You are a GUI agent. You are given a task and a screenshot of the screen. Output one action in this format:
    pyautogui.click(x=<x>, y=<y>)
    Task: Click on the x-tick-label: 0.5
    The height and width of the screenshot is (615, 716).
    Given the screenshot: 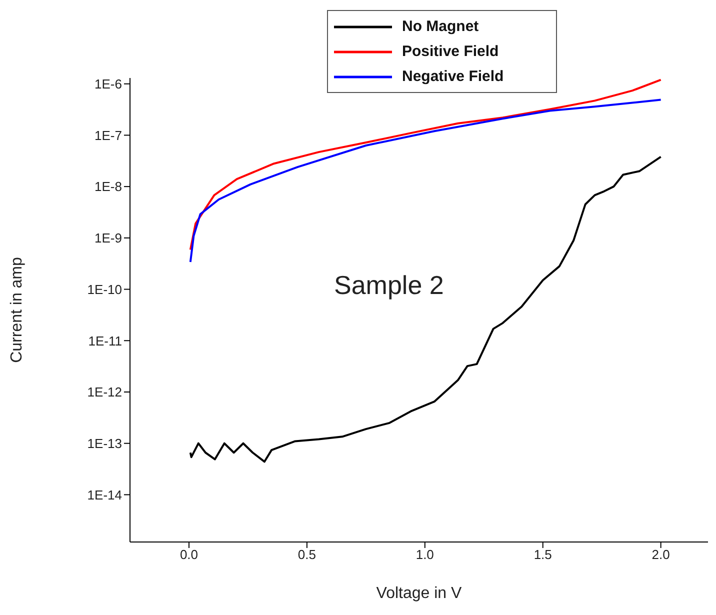 What is the action you would take?
    pyautogui.click(x=307, y=554)
    